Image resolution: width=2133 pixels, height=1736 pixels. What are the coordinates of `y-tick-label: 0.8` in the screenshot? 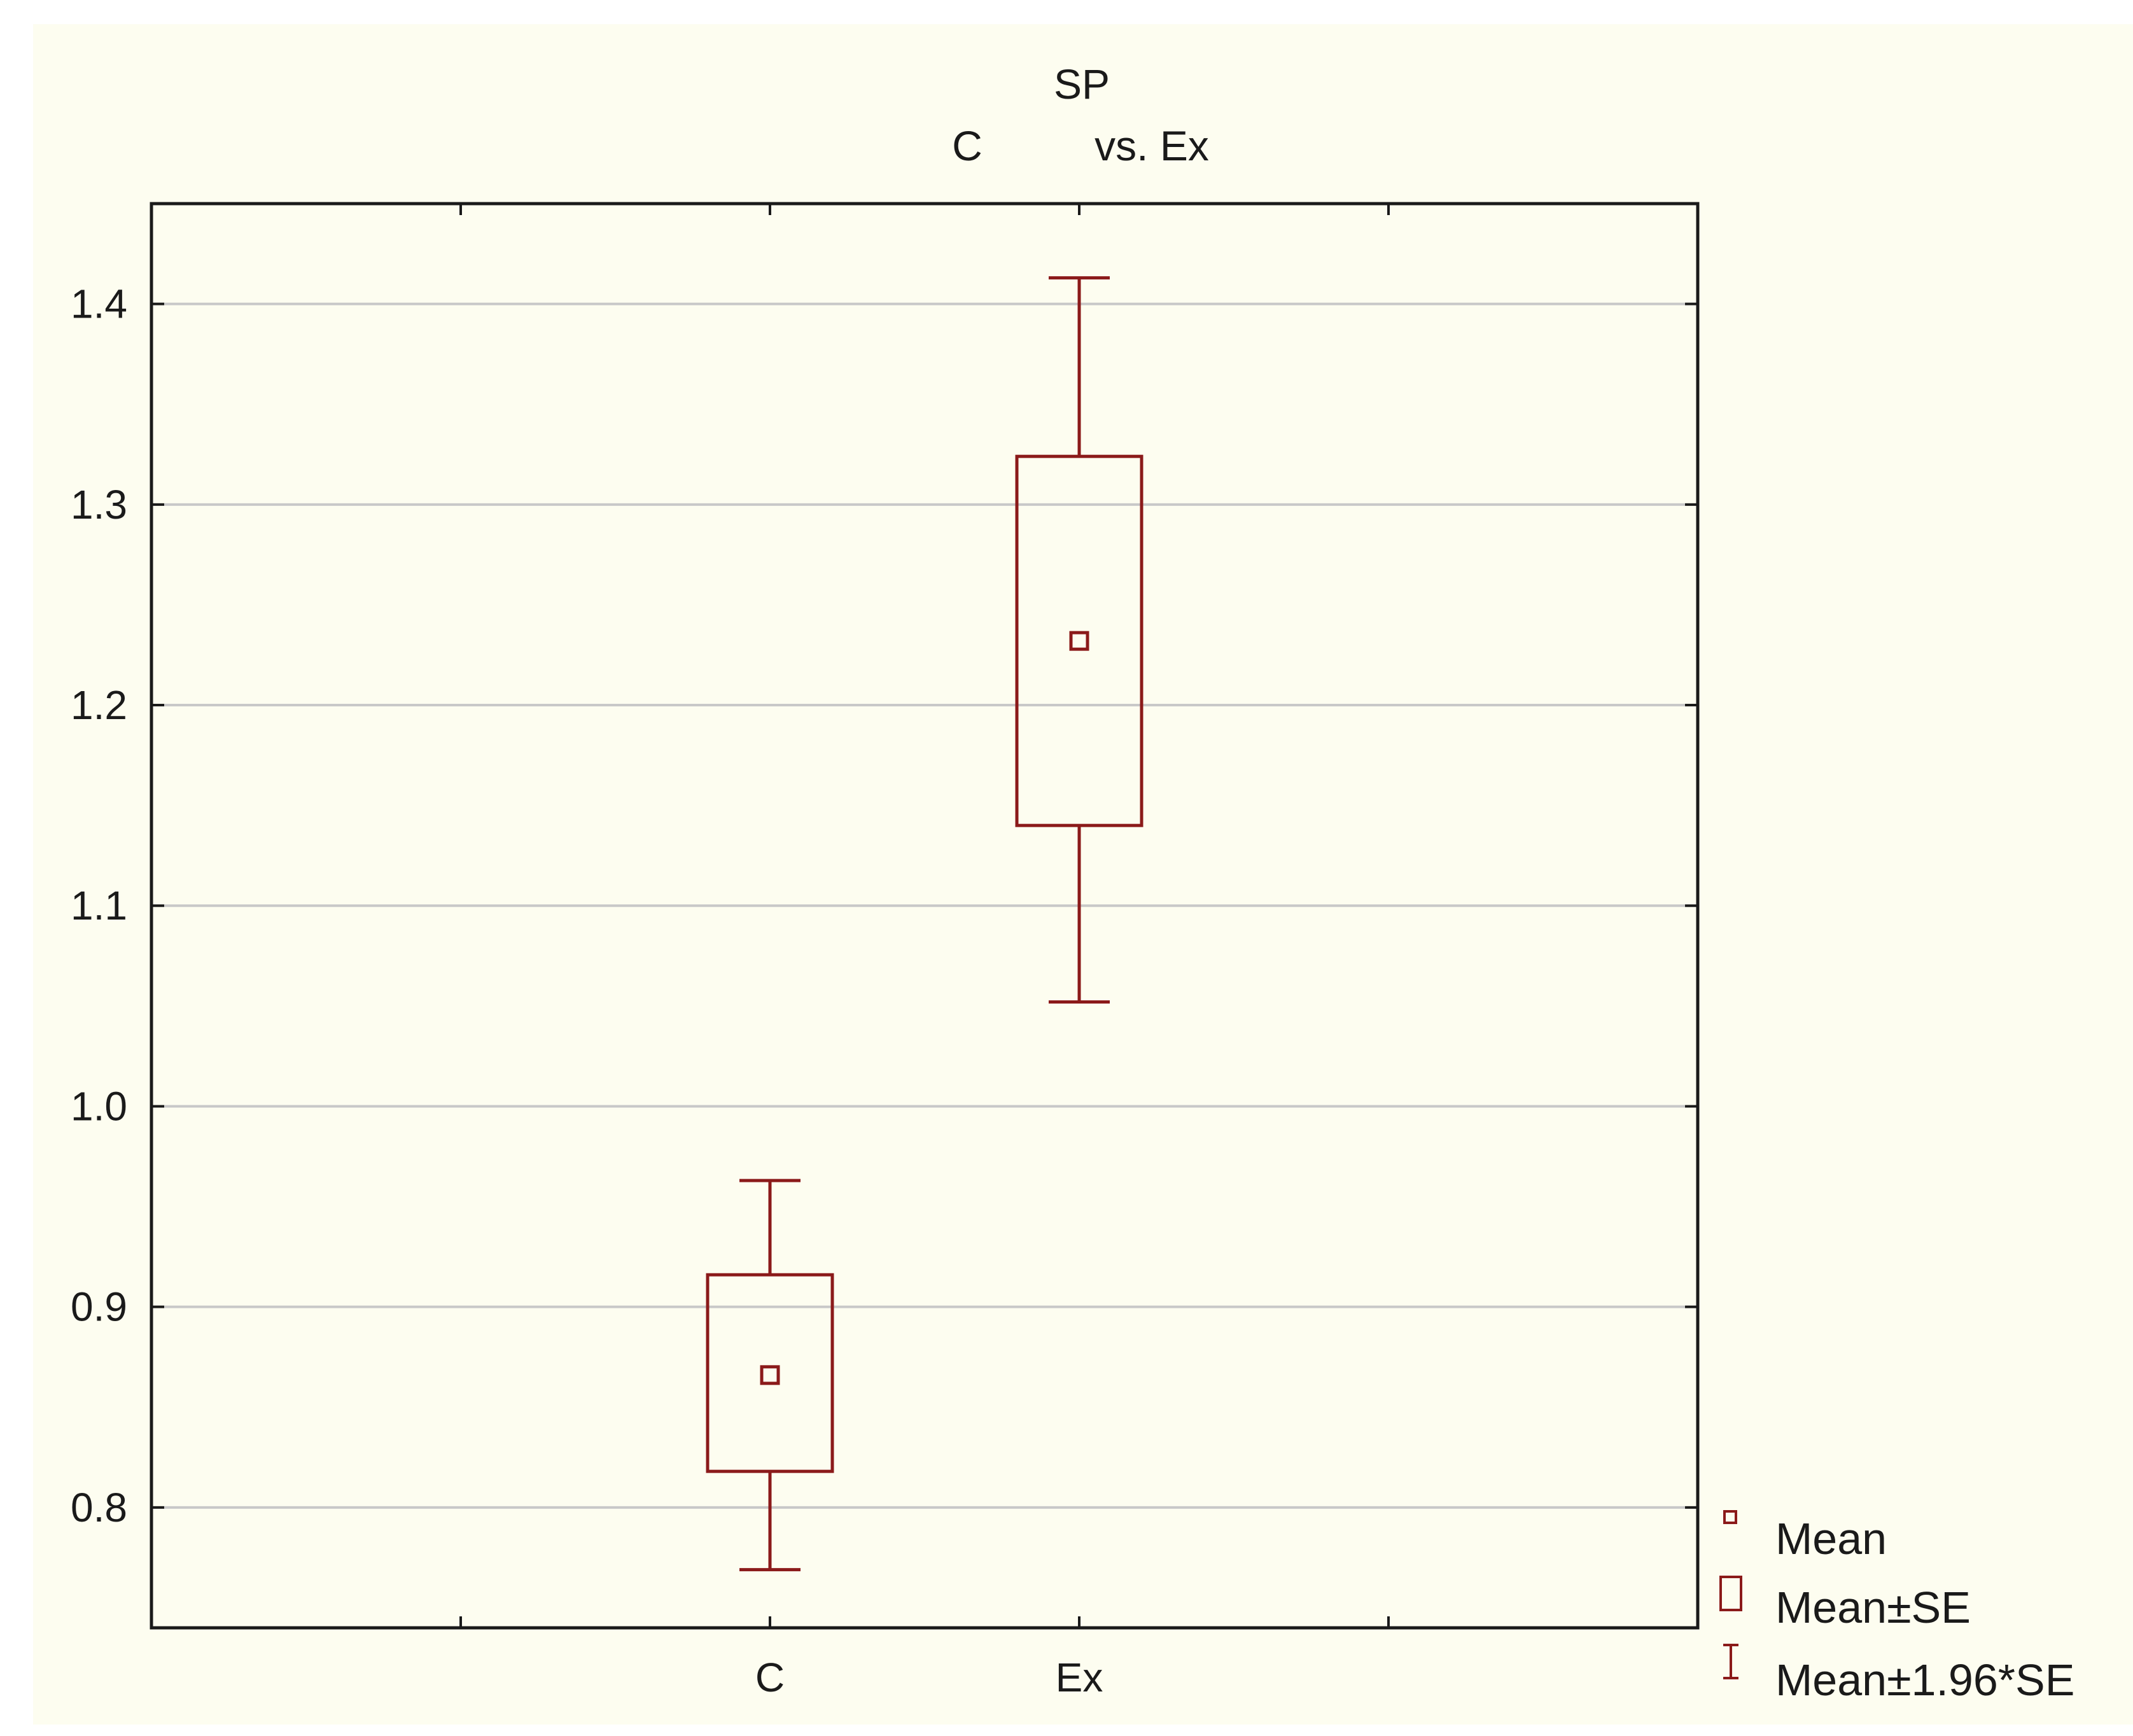 It's located at (99, 1507).